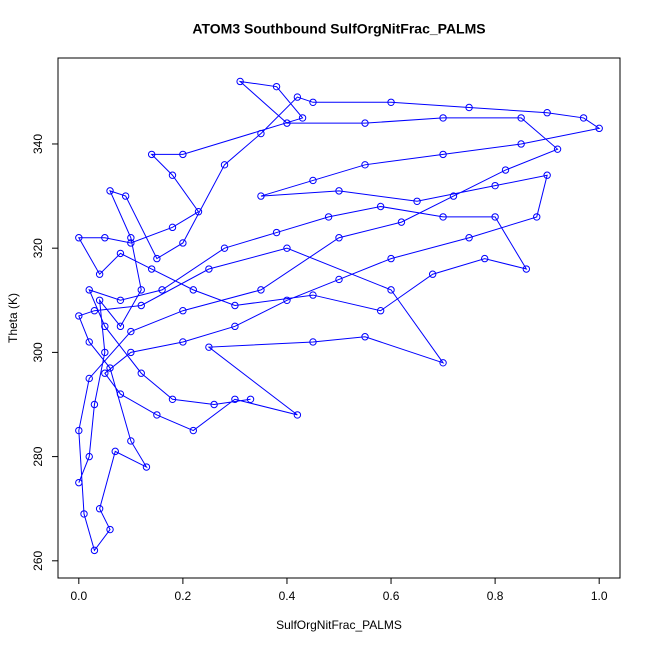 The width and height of the screenshot is (650, 650). What do you see at coordinates (38, 560) in the screenshot?
I see `y-tick-label: 260` at bounding box center [38, 560].